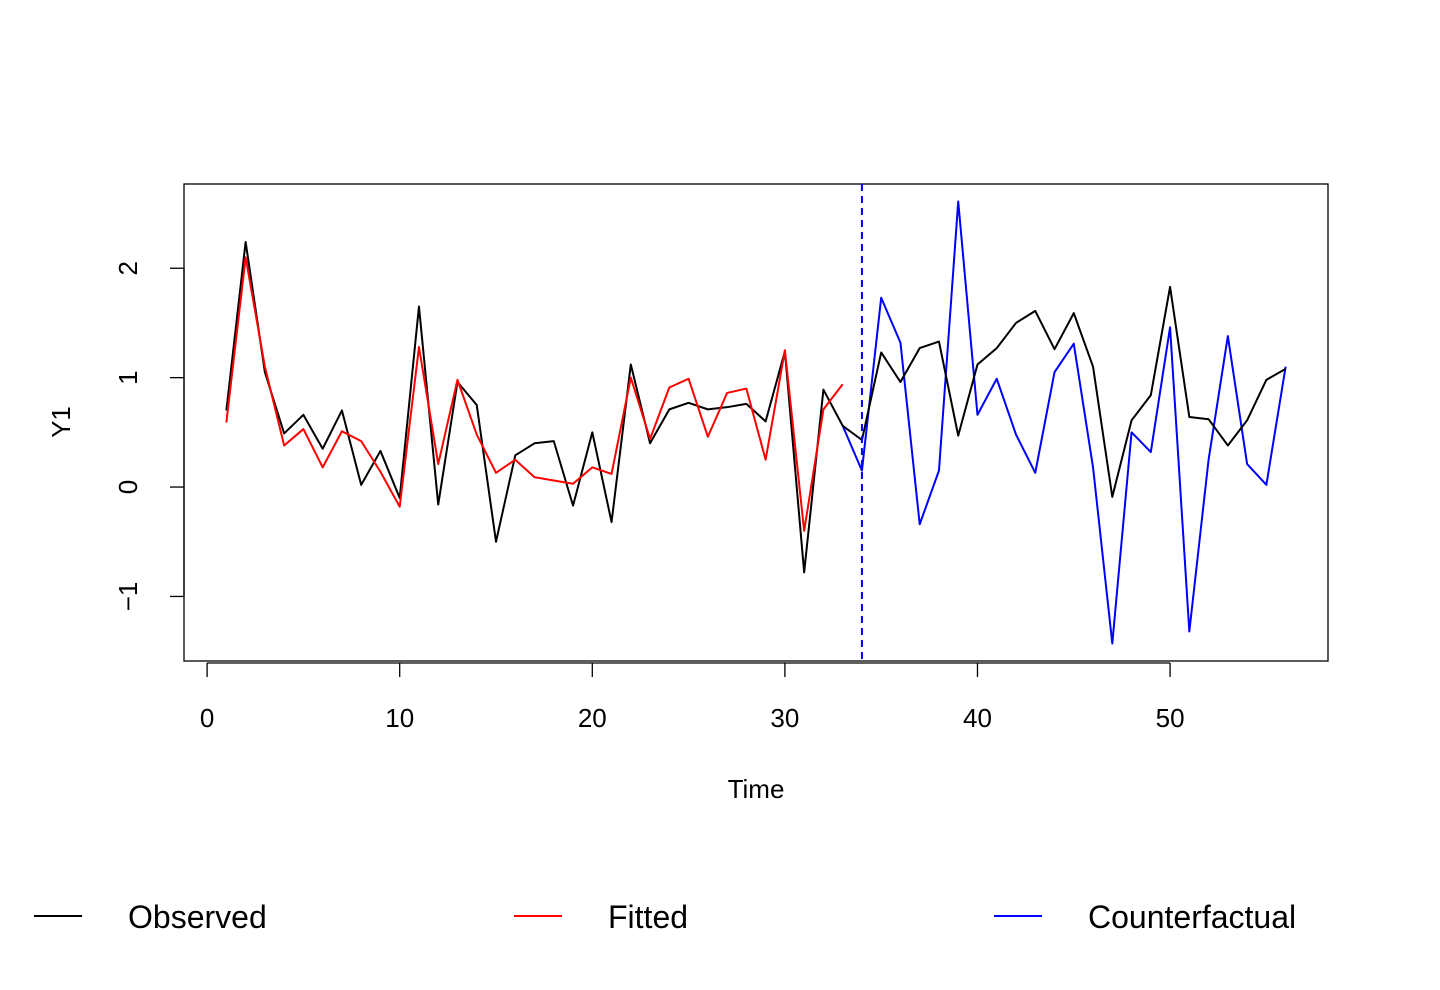 The image size is (1440, 990). What do you see at coordinates (977, 718) in the screenshot?
I see `x-tick-label: 40` at bounding box center [977, 718].